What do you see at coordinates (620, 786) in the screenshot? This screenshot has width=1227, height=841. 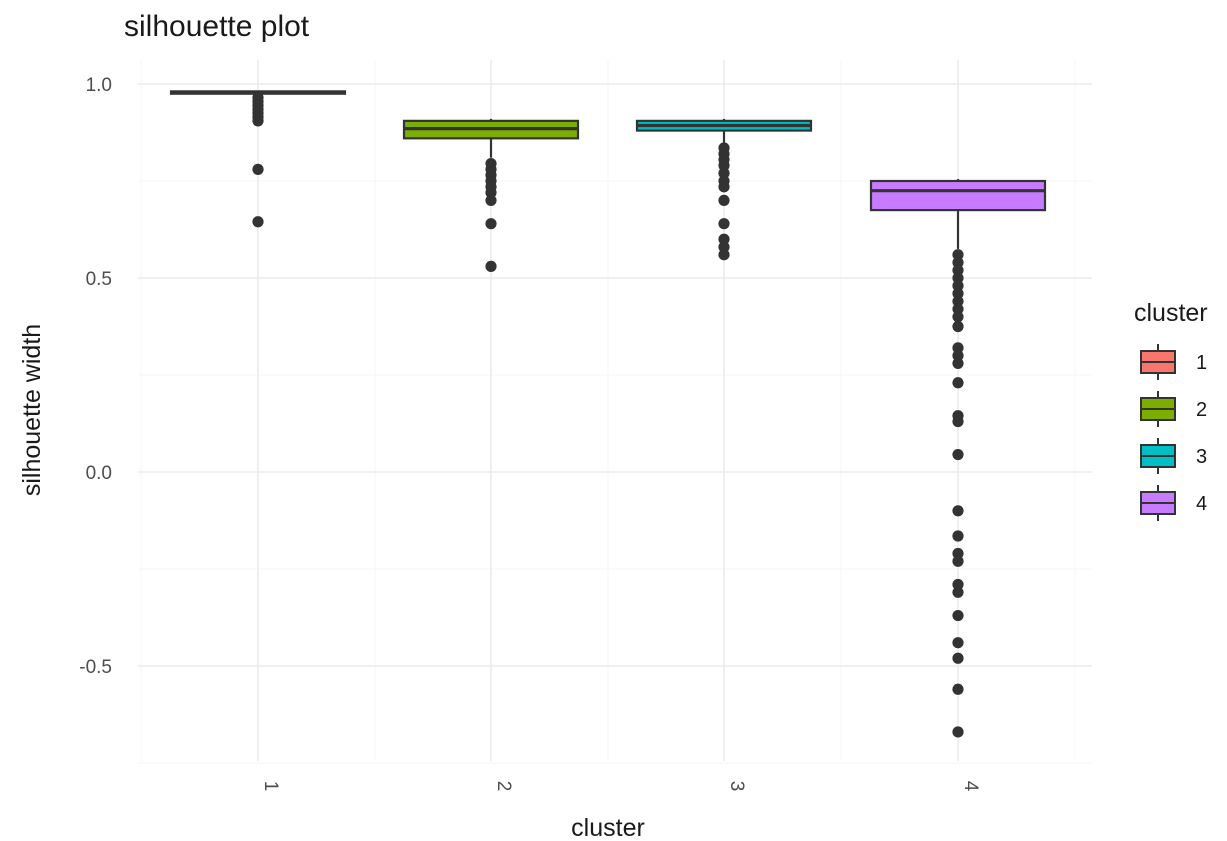 I see `x-axis-ticks: 1 2 3 4` at bounding box center [620, 786].